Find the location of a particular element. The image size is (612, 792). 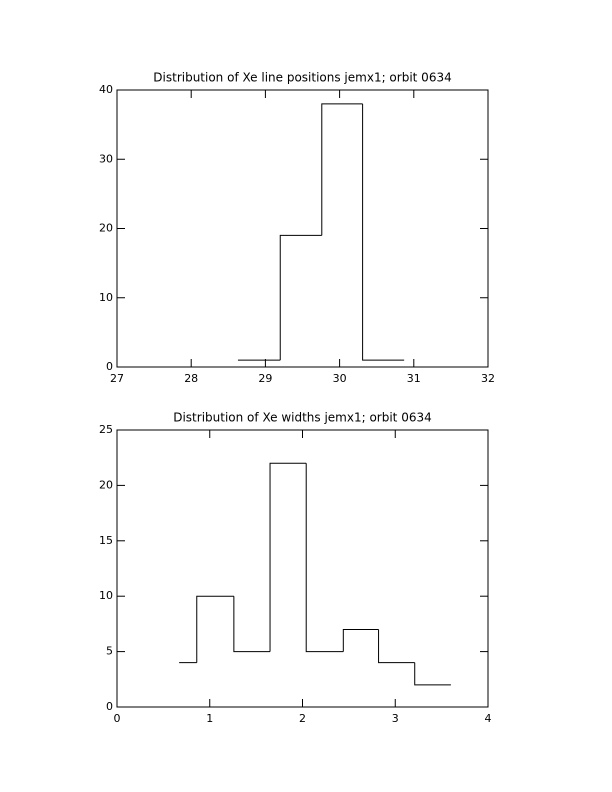

x-tick-label: 32 is located at coordinates (488, 378).